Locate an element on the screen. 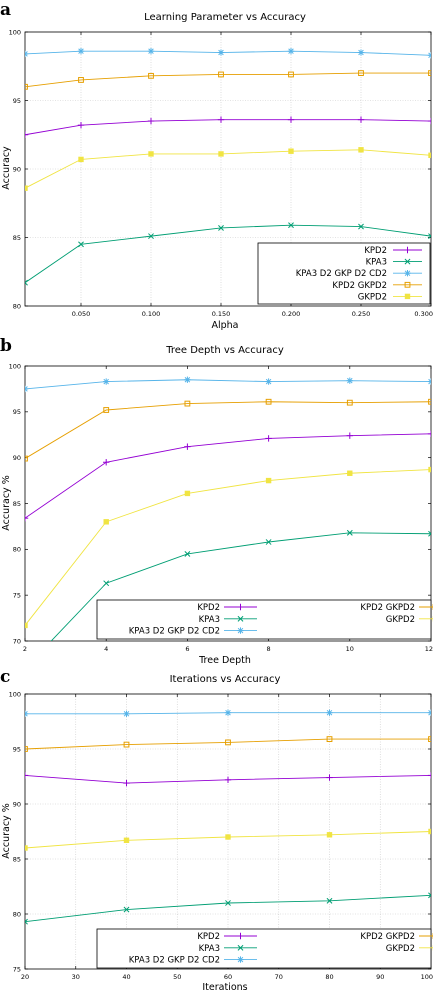 The image size is (433, 992). x-axis-label: Iterations is located at coordinates (224, 987).